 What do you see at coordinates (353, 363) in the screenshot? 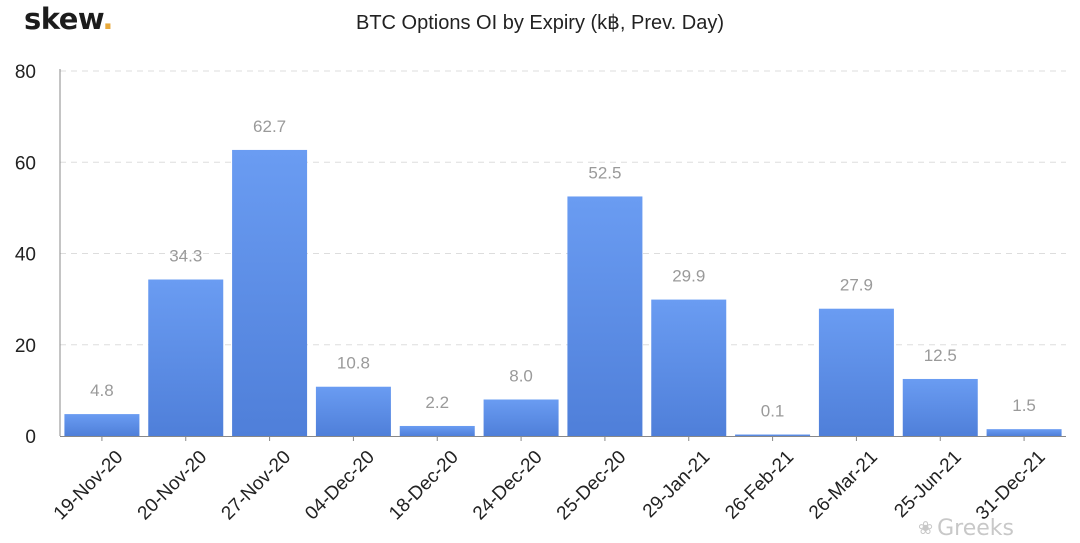
I see `value-label: 10.8` at bounding box center [353, 363].